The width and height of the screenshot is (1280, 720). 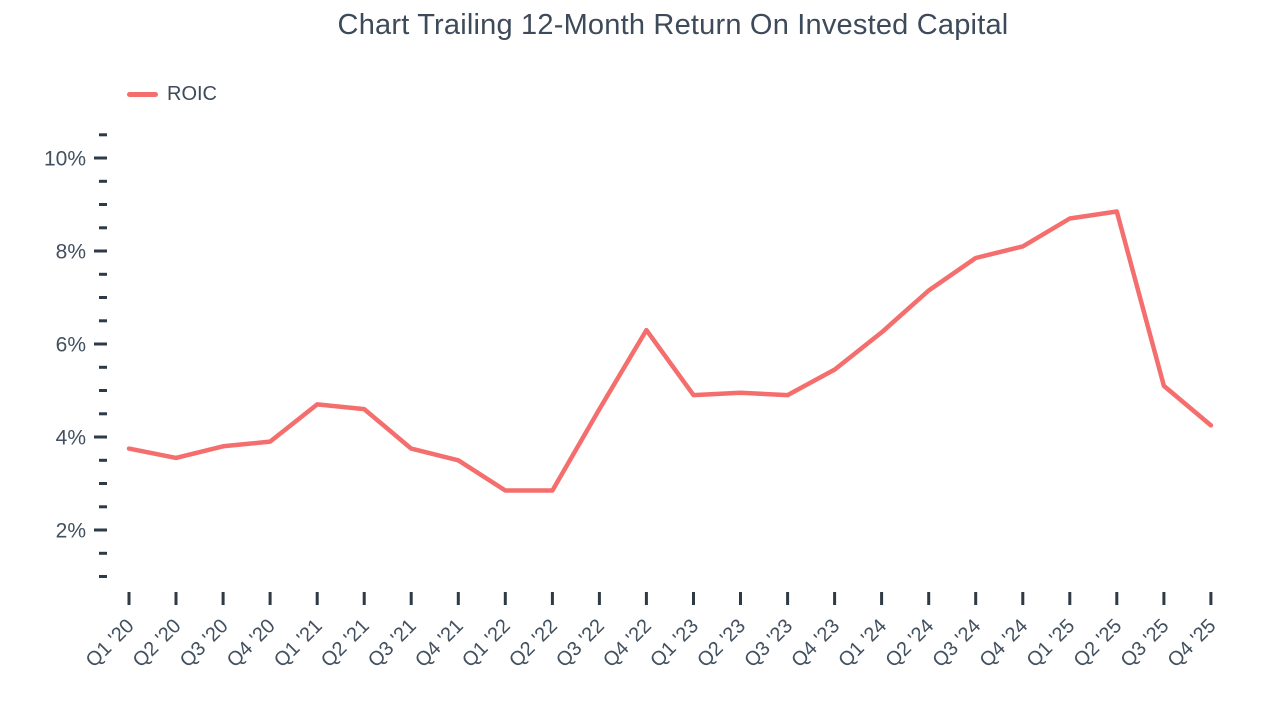 What do you see at coordinates (956, 643) in the screenshot?
I see `x-axis-tick-label: Q3 '24` at bounding box center [956, 643].